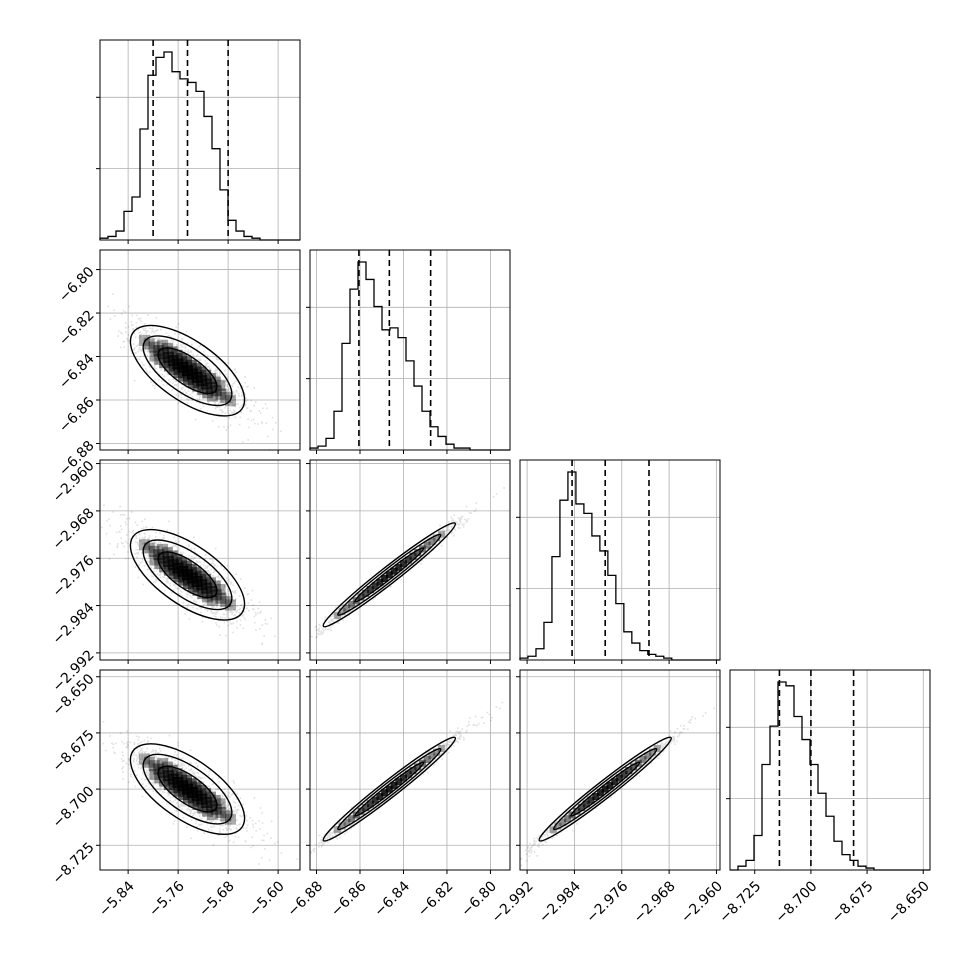 This screenshot has width=970, height=970. I want to click on xtick-label: −2.968, so click(655, 902).